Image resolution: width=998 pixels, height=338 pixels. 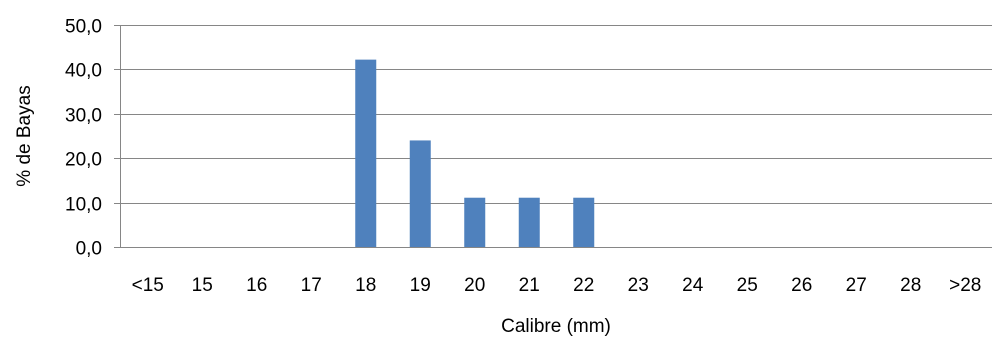 What do you see at coordinates (475, 153) in the screenshot?
I see `bars` at bounding box center [475, 153].